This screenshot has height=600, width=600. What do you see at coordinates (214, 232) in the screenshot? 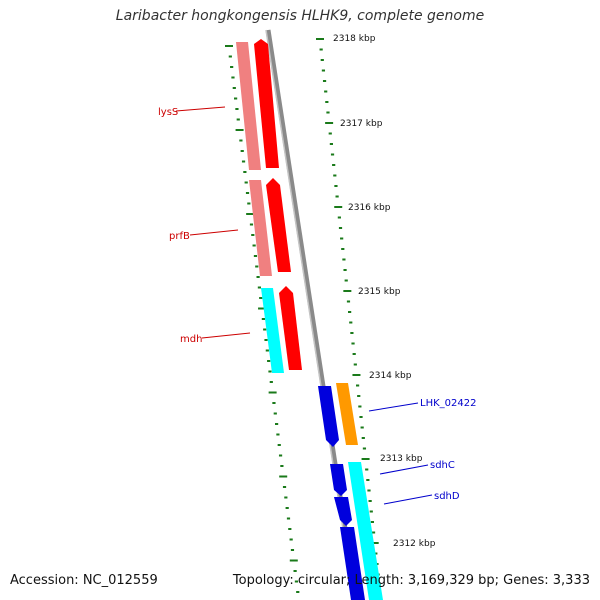
I see `prfB-label-leader` at bounding box center [214, 232].